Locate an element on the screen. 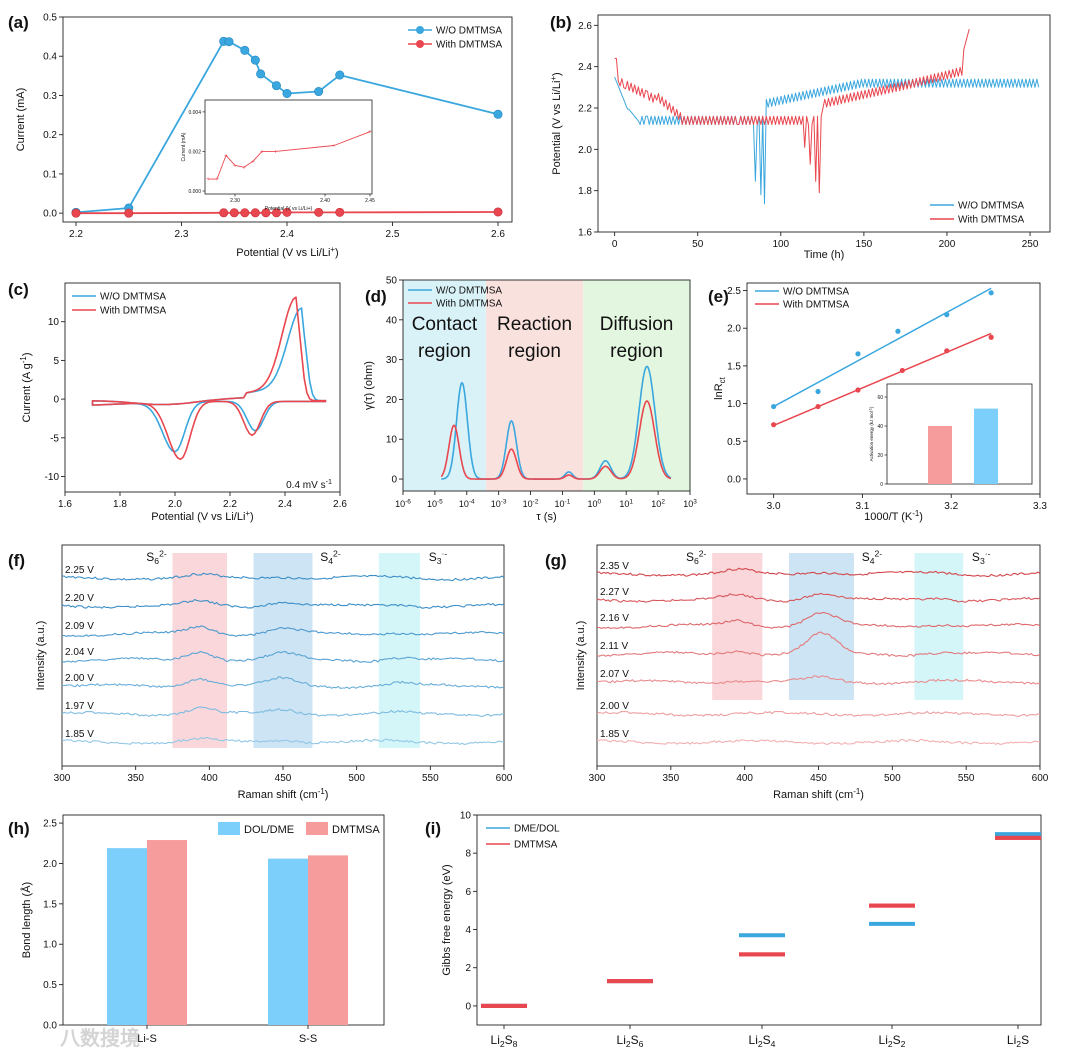  region-label: Reaction is located at coordinates (534, 324).